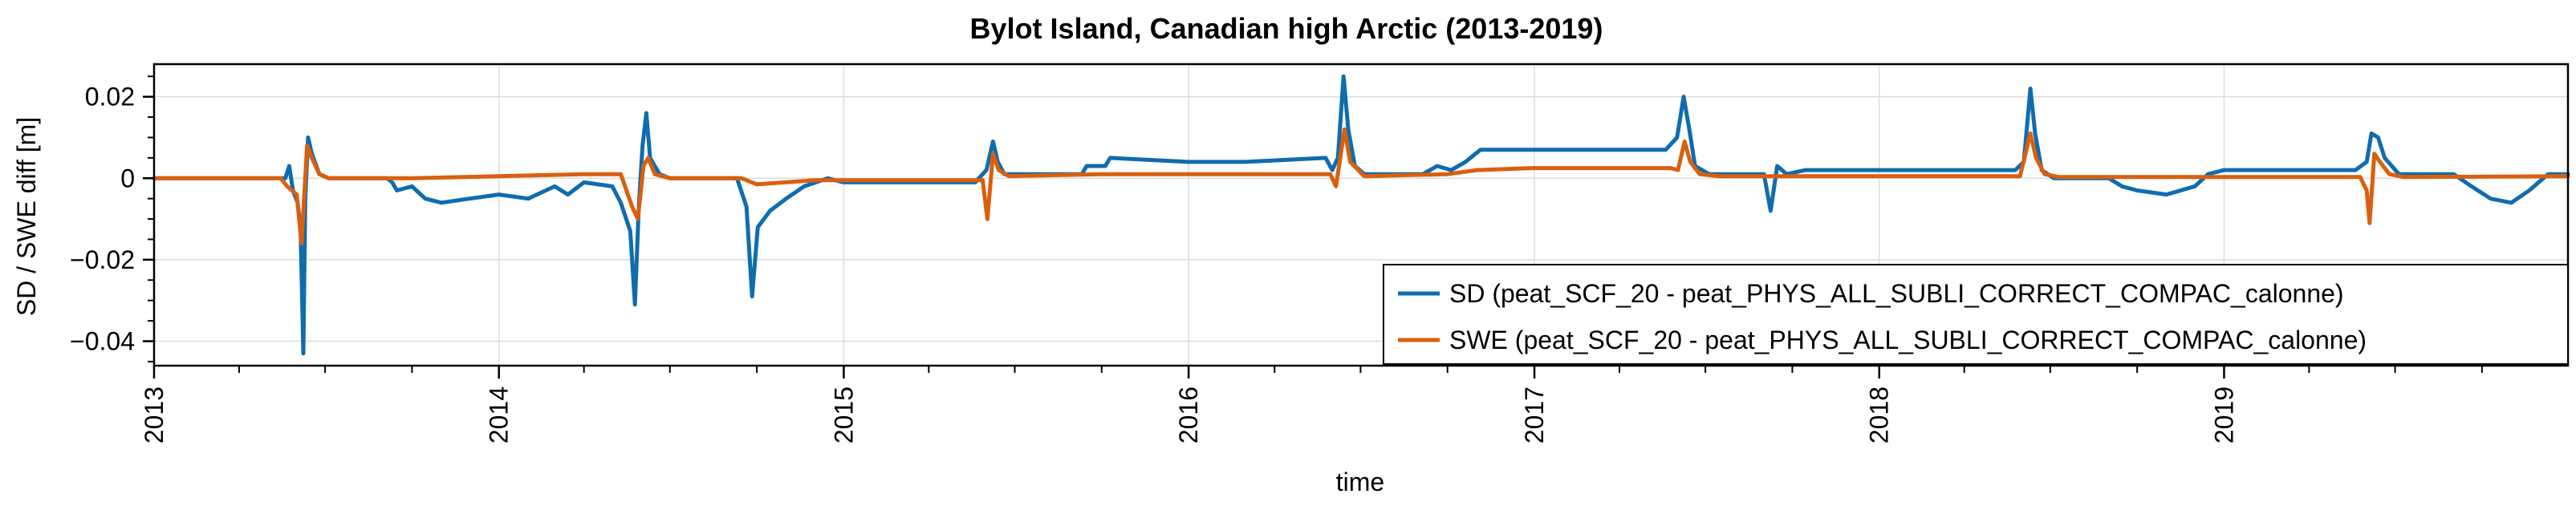  Describe the element at coordinates (1879, 415) in the screenshot. I see `x-tick-label: 2018` at that location.